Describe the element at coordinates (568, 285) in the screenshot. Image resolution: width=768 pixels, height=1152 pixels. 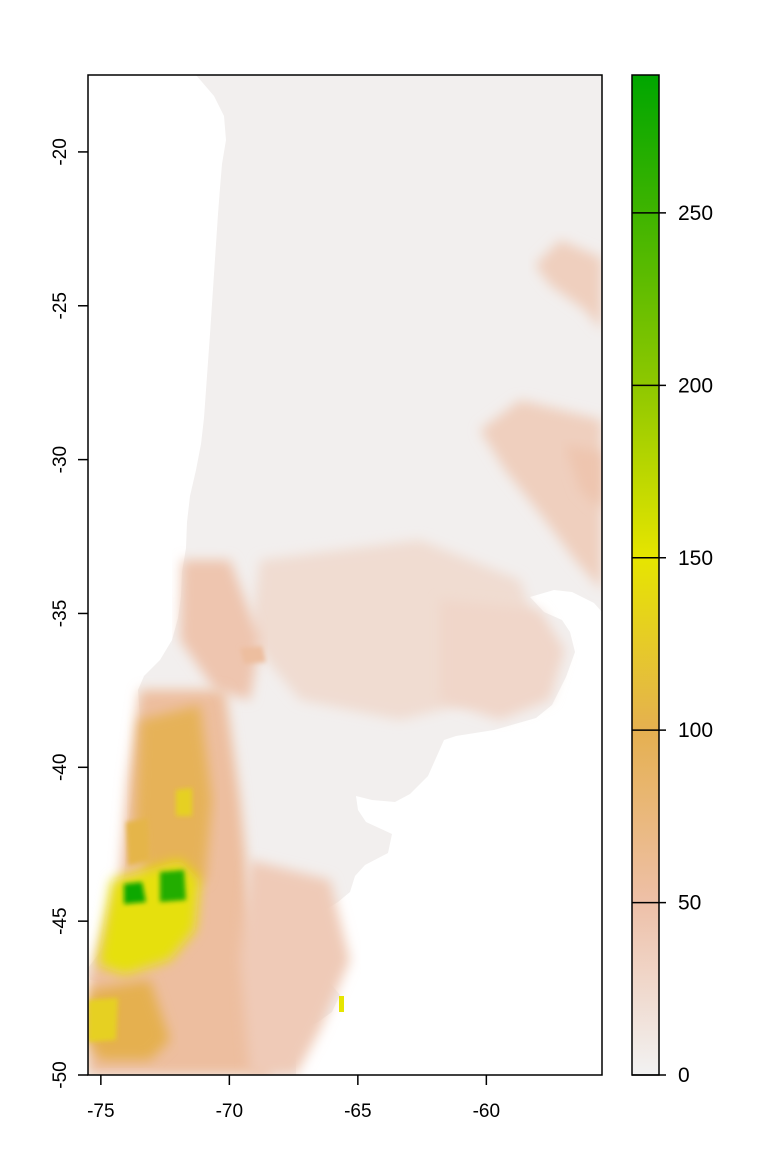
I see `ne-argentina-east` at that location.